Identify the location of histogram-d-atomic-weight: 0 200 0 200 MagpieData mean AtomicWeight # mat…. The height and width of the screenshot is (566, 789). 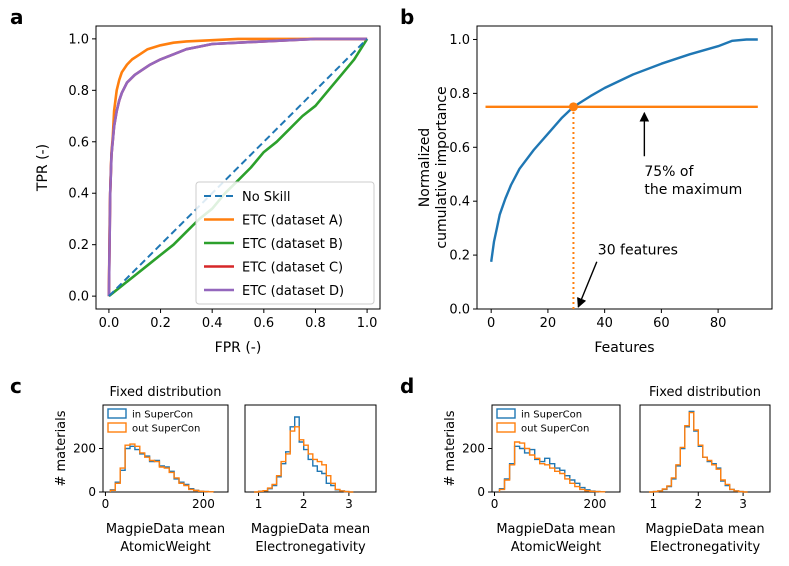
(532, 479).